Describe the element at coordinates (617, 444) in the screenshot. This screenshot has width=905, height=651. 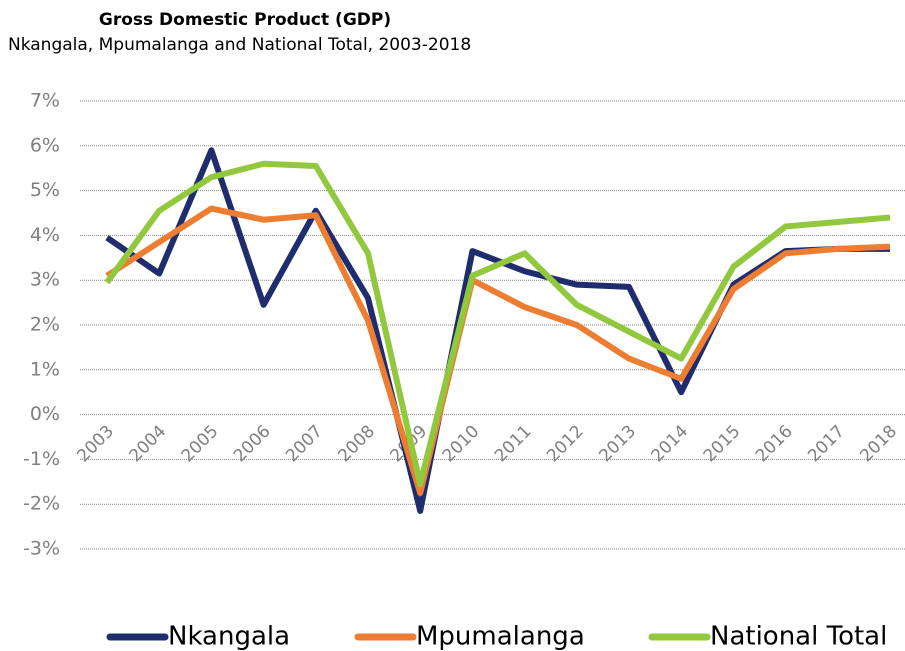
I see `x-tick-label: 2013` at that location.